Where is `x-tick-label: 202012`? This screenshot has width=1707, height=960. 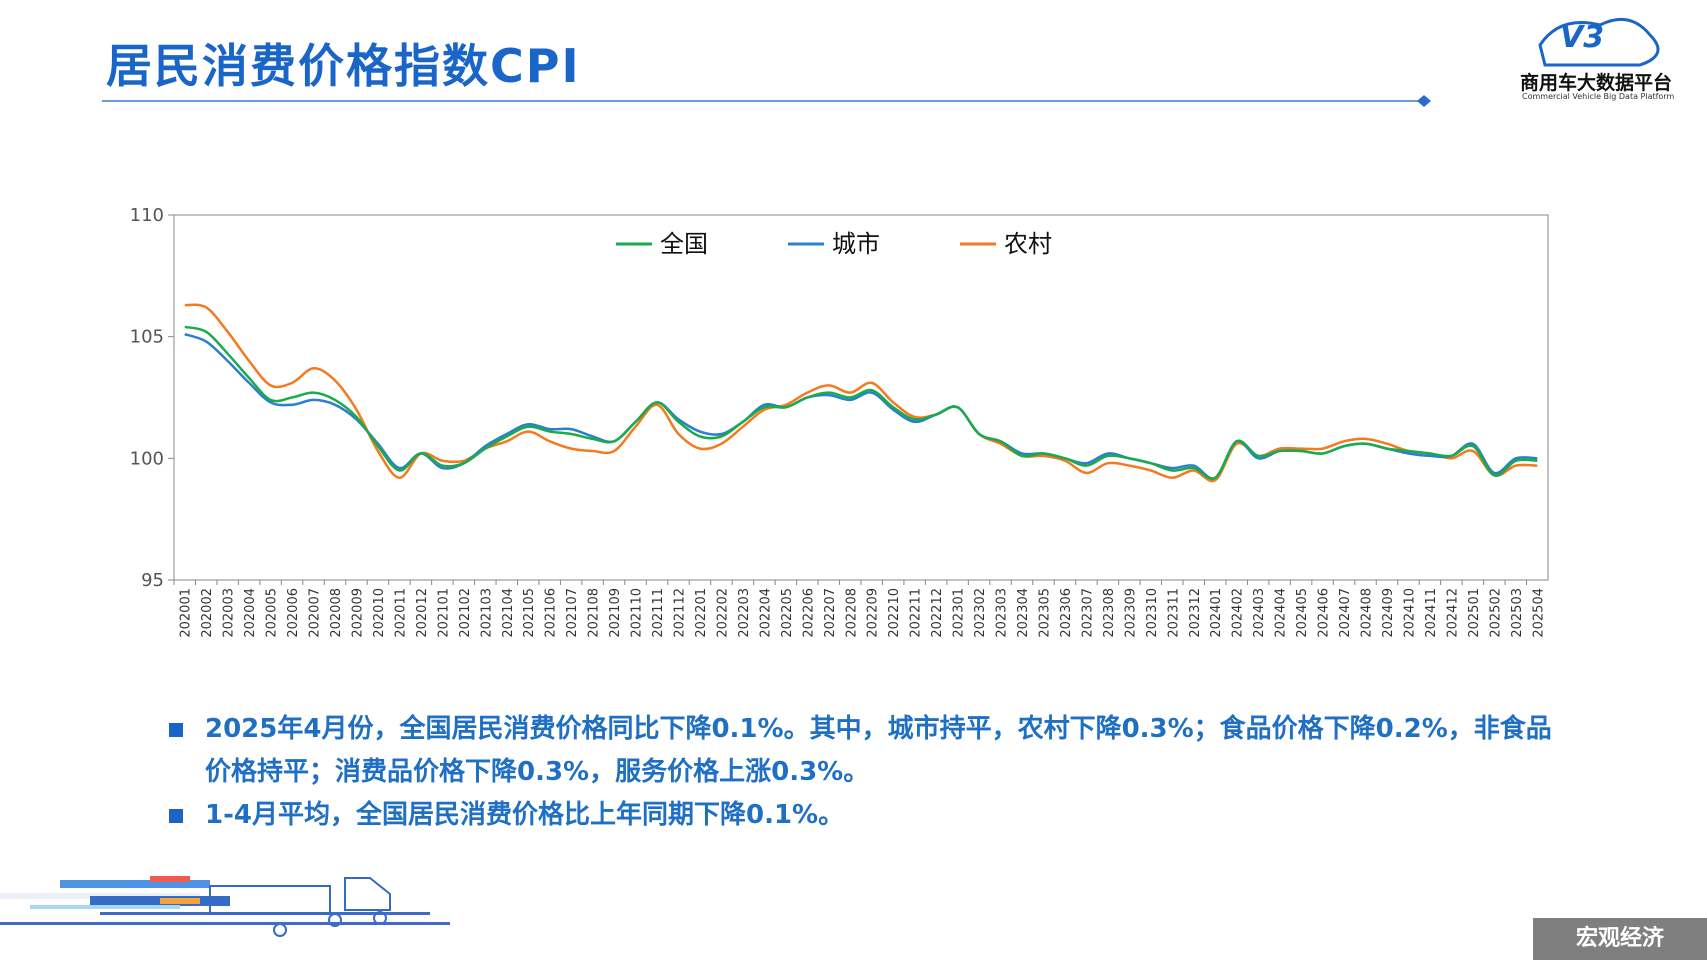 x-tick-label: 202012 is located at coordinates (422, 613).